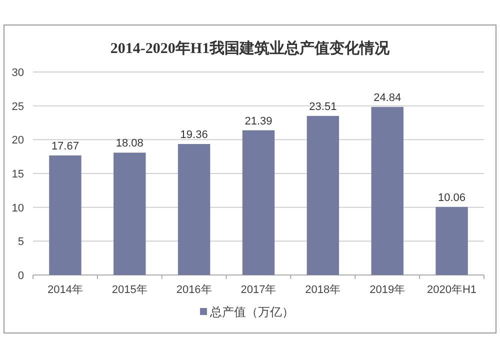 The image size is (500, 362). What do you see at coordinates (250, 48) in the screenshot?
I see `chart-title: 2014-2020年H1我国建筑业总产值变化情况` at bounding box center [250, 48].